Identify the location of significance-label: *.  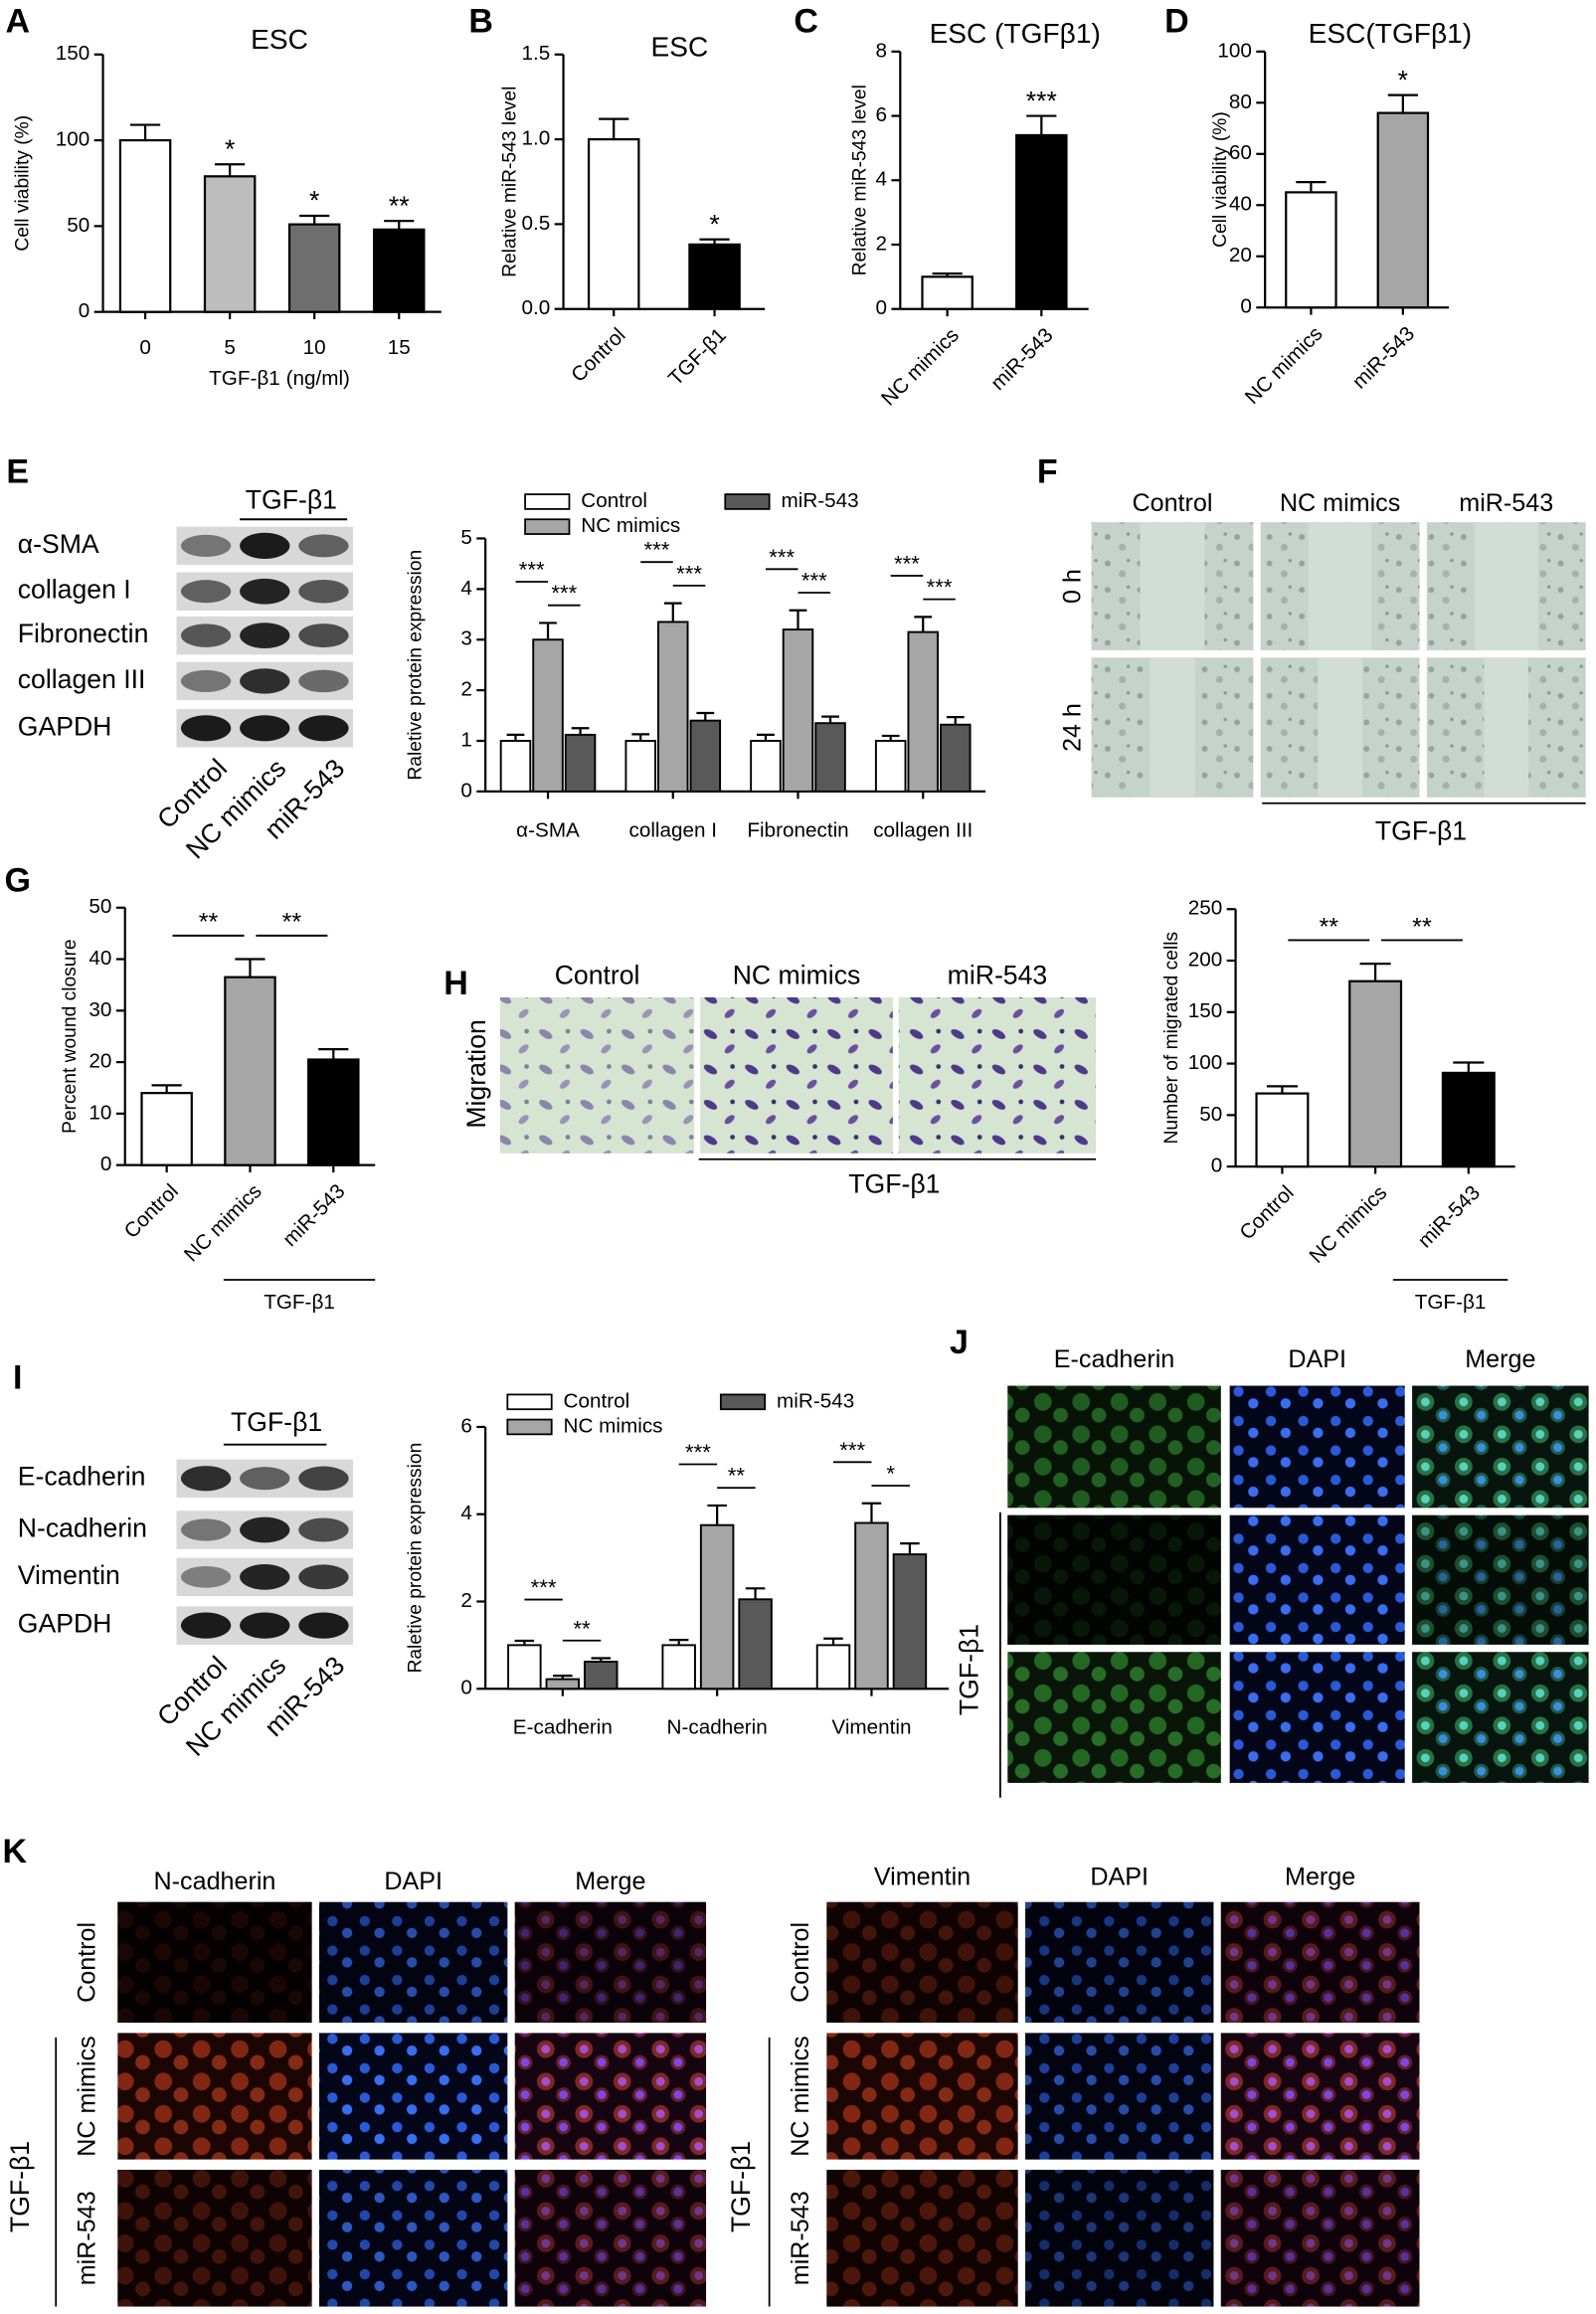
(314, 201).